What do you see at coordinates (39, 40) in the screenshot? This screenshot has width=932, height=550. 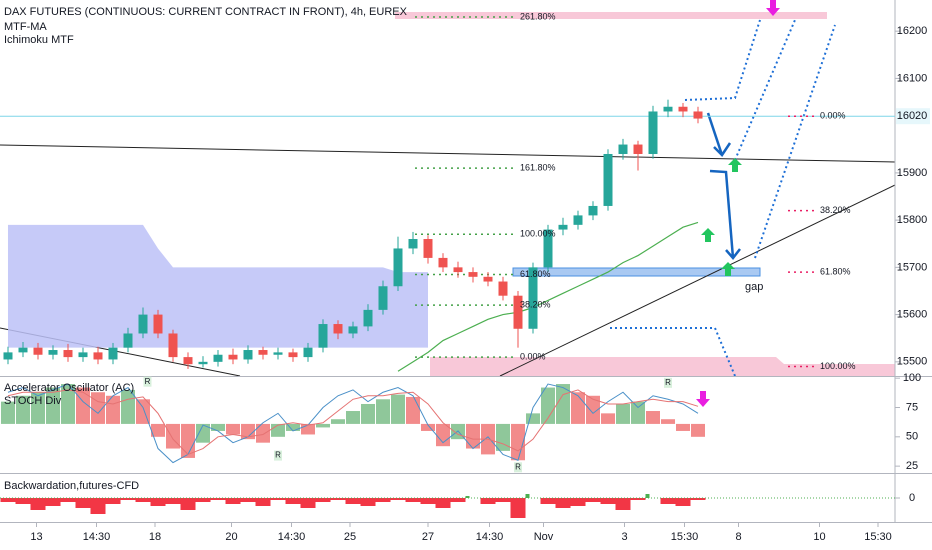 I see `indicator-name: Ichimoku MTF` at bounding box center [39, 40].